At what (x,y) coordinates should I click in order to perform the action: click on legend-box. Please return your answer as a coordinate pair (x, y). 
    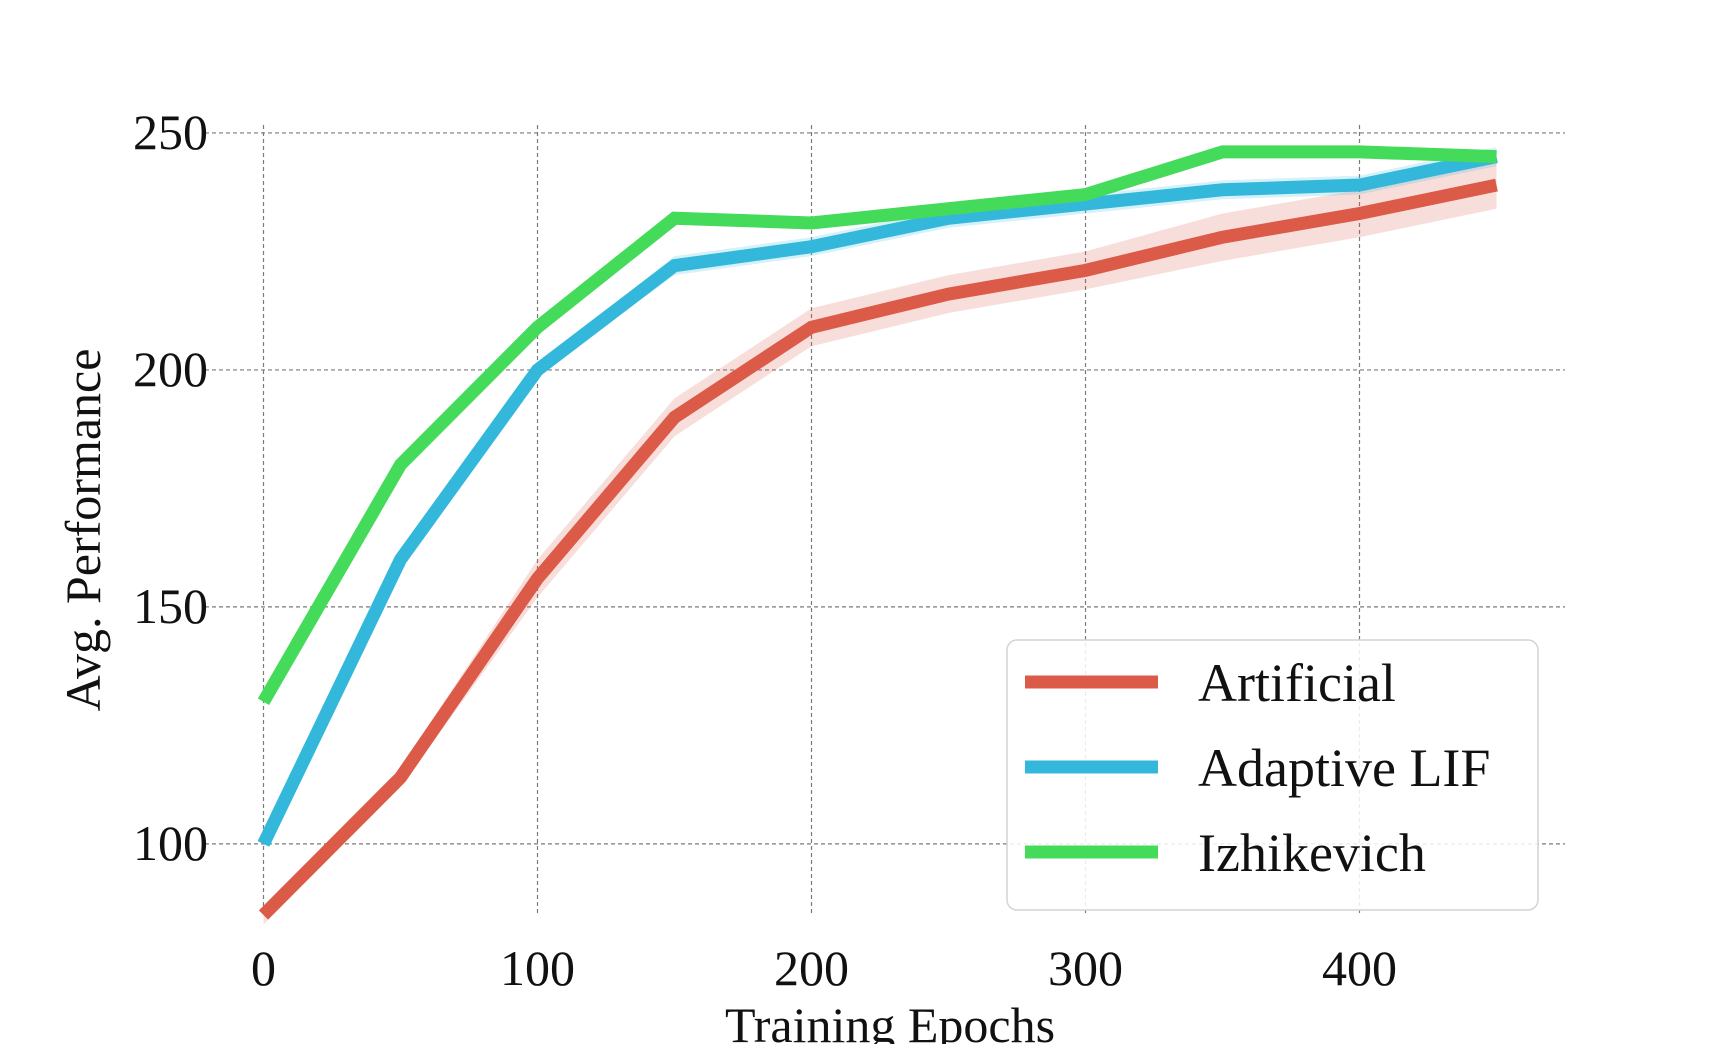
    Looking at the image, I should click on (1272, 775).